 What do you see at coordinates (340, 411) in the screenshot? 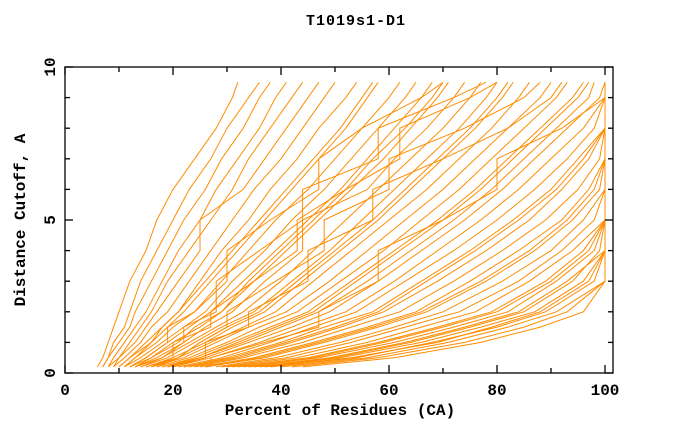
I see `x-axis-label: Percent of Residues (CA)` at bounding box center [340, 411].